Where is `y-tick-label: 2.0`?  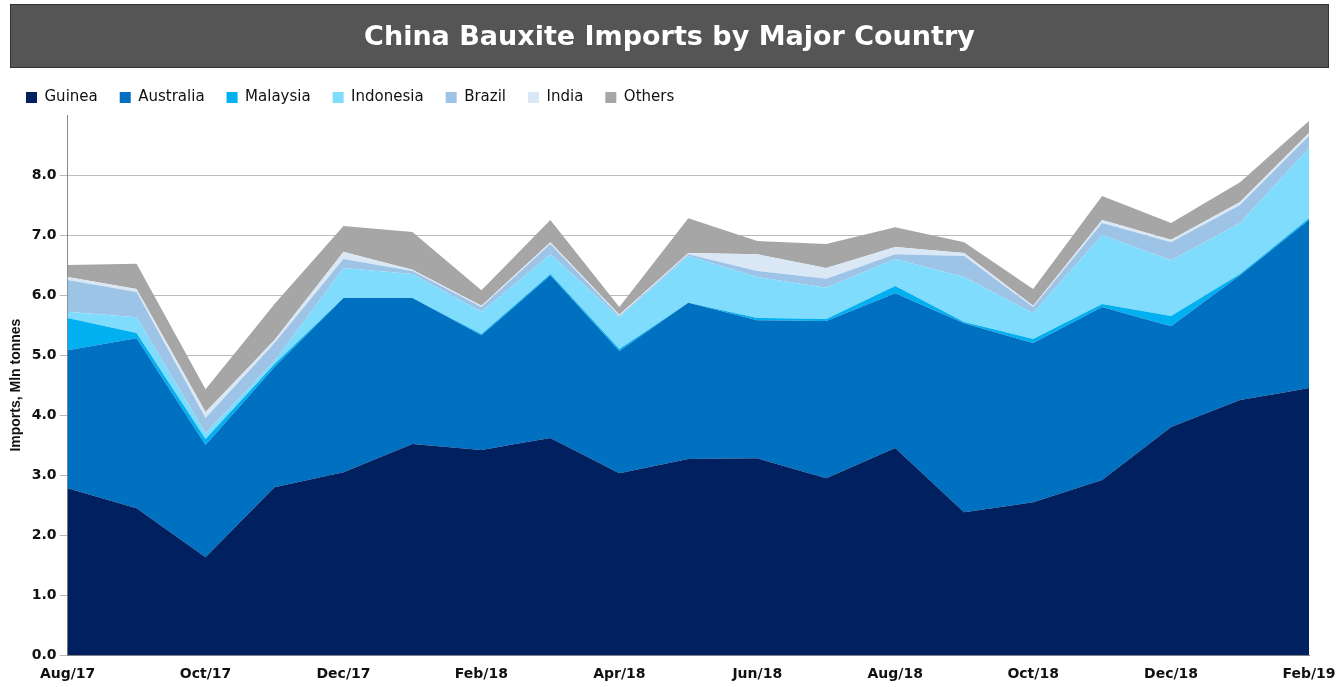 y-tick-label: 2.0 is located at coordinates (44, 533).